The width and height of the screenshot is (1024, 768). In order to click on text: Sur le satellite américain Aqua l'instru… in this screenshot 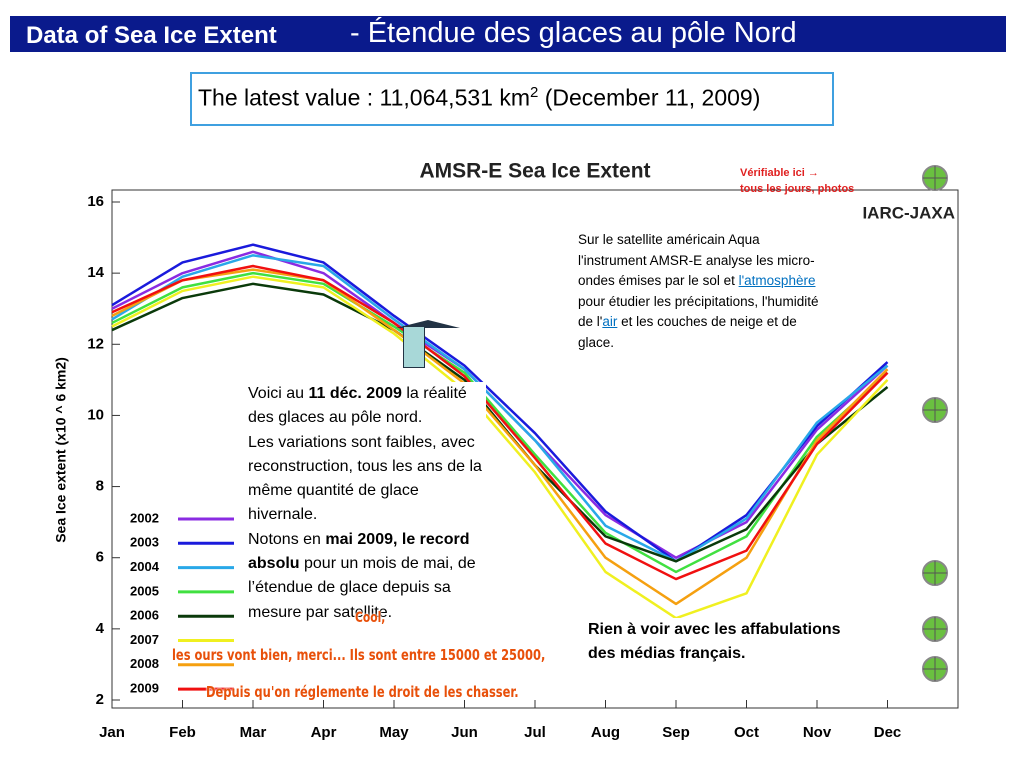, I will do `click(696, 260)`.